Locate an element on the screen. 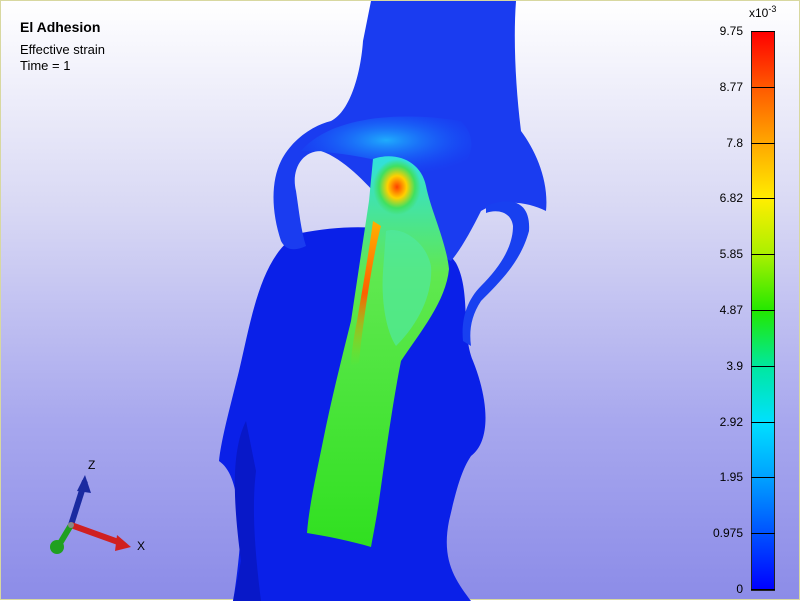  colorbar-tick-label: 6.82 is located at coordinates (731, 198).